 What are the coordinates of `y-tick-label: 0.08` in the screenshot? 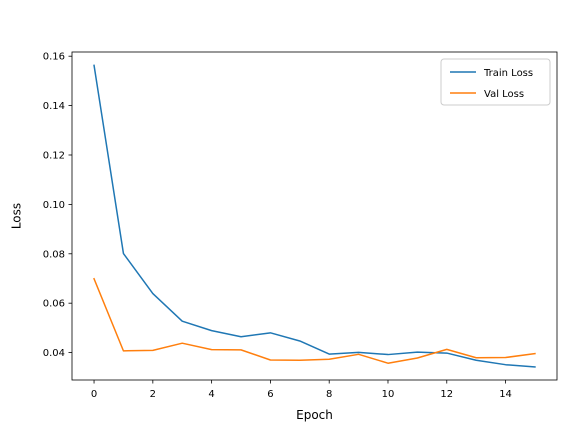 It's located at (54, 254).